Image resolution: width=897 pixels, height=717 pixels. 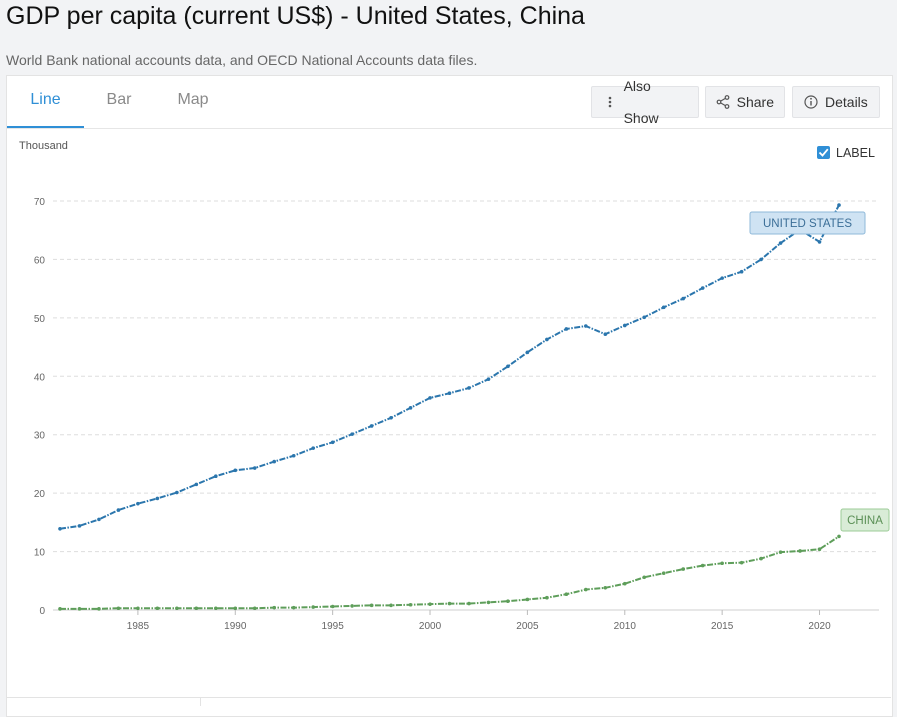 What do you see at coordinates (846, 102) in the screenshot?
I see `details-label: Details` at bounding box center [846, 102].